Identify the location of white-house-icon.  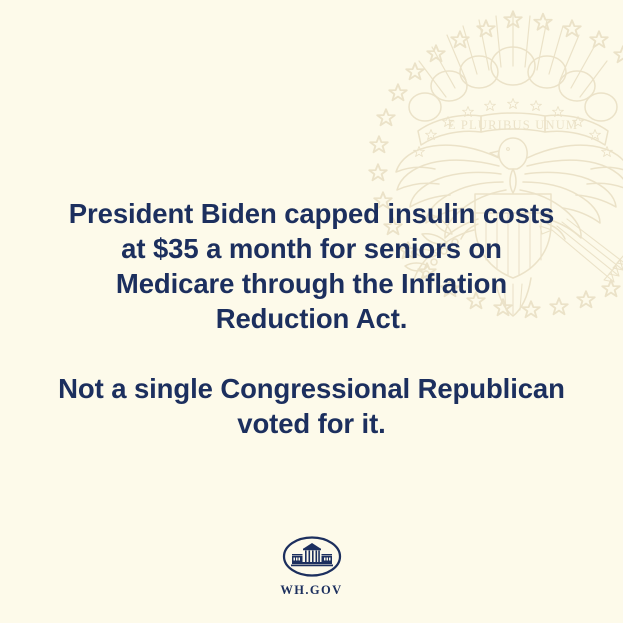
(311, 556).